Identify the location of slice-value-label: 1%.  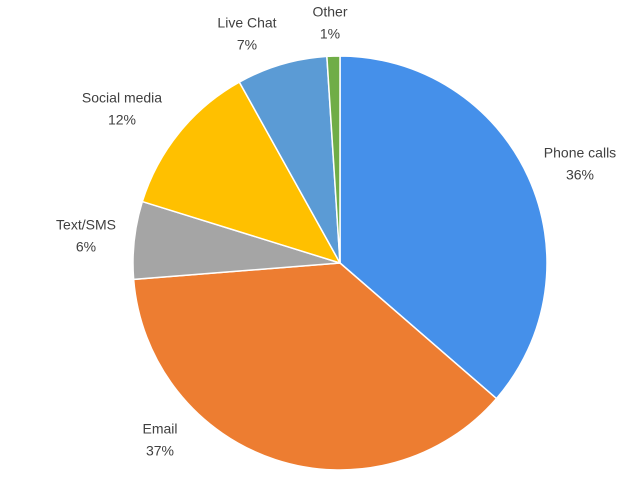
(330, 34).